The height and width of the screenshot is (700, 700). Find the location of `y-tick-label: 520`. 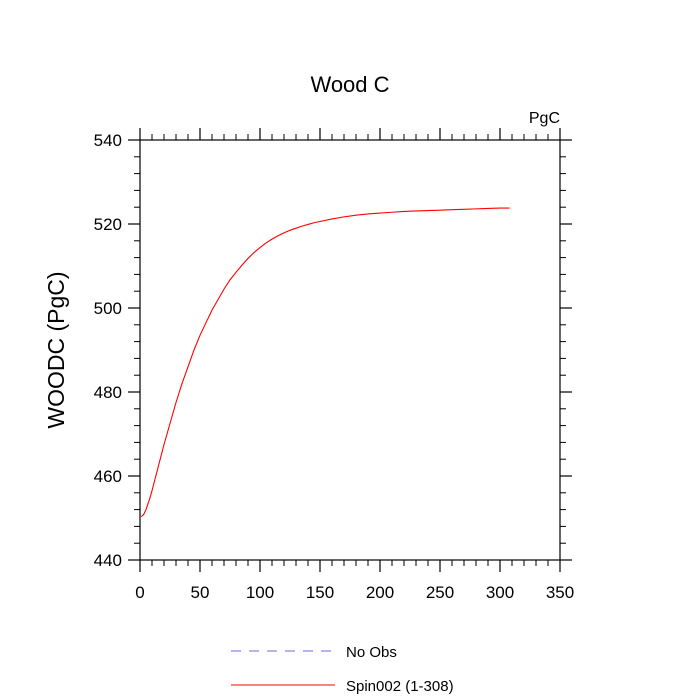

y-tick-label: 520 is located at coordinates (108, 224).